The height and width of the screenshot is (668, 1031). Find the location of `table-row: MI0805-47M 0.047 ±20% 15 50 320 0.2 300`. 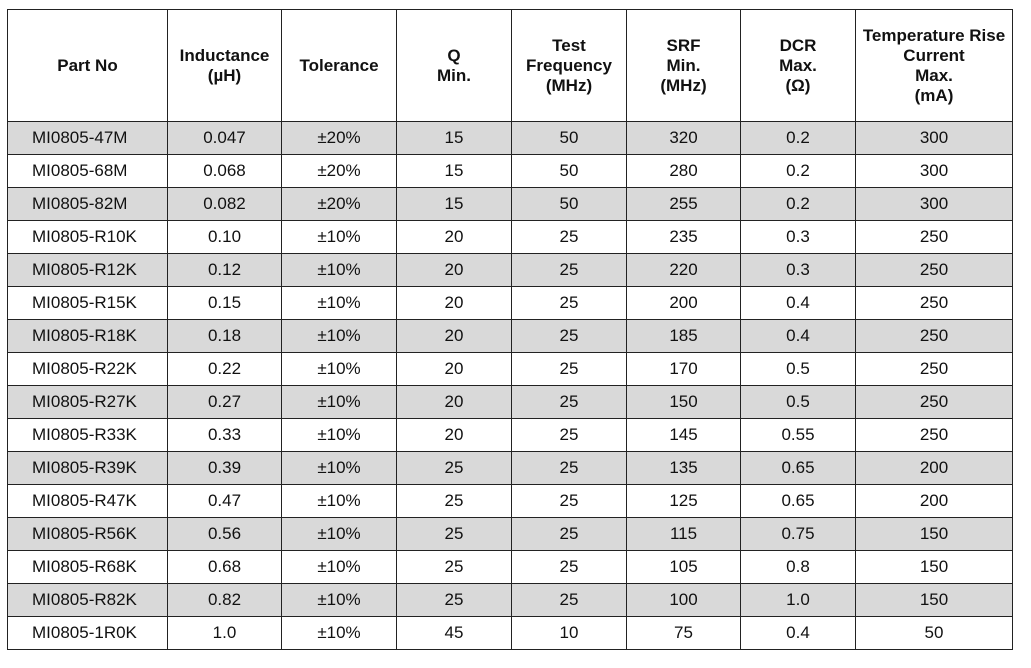

table-row: MI0805-47M 0.047 ±20% 15 50 320 0.2 300 is located at coordinates (510, 138).